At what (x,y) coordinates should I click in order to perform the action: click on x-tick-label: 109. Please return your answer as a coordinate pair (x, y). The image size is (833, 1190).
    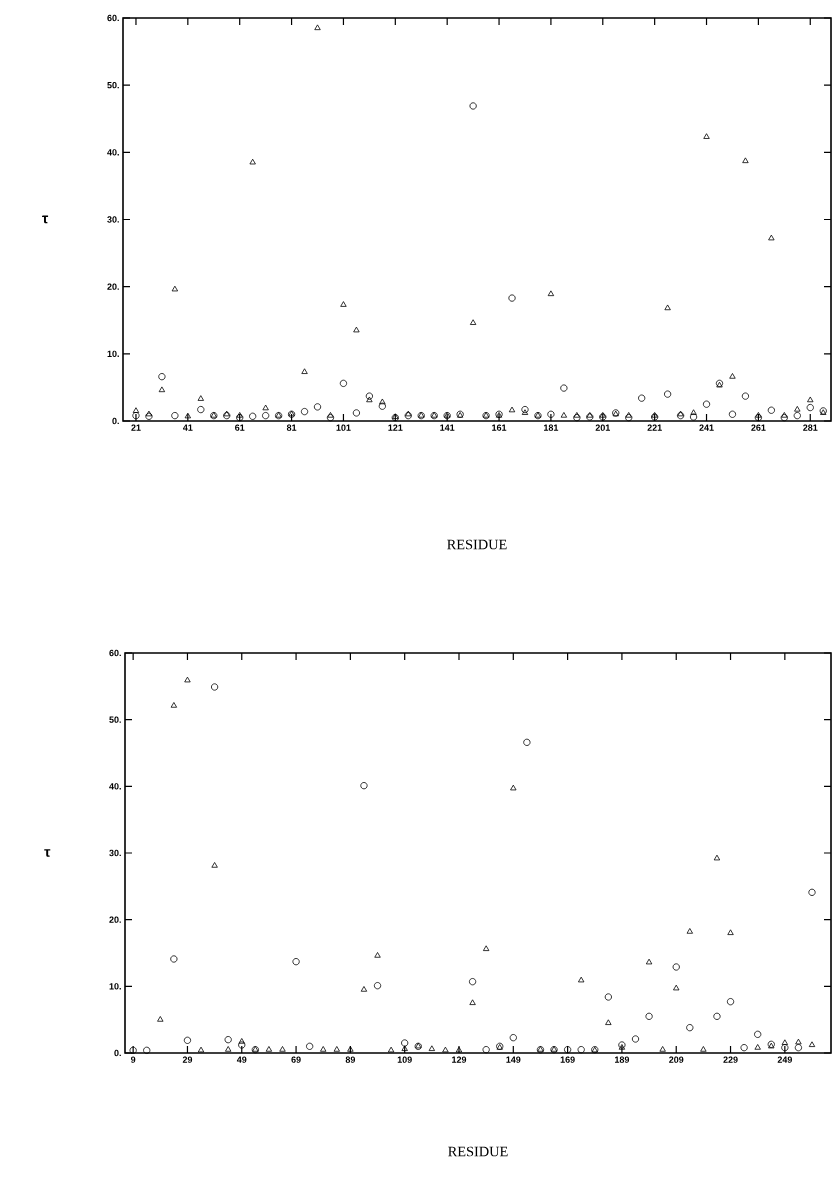
    Looking at the image, I should click on (404, 1059).